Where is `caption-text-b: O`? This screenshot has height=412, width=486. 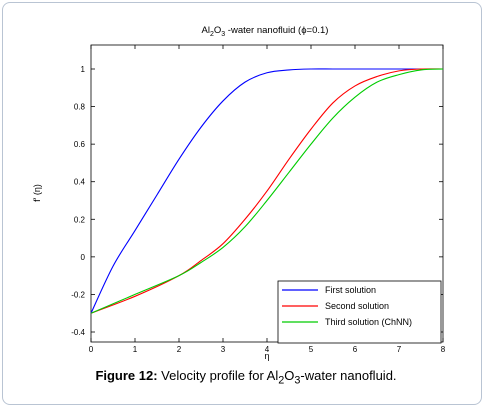 caption-text-b: O is located at coordinates (289, 375).